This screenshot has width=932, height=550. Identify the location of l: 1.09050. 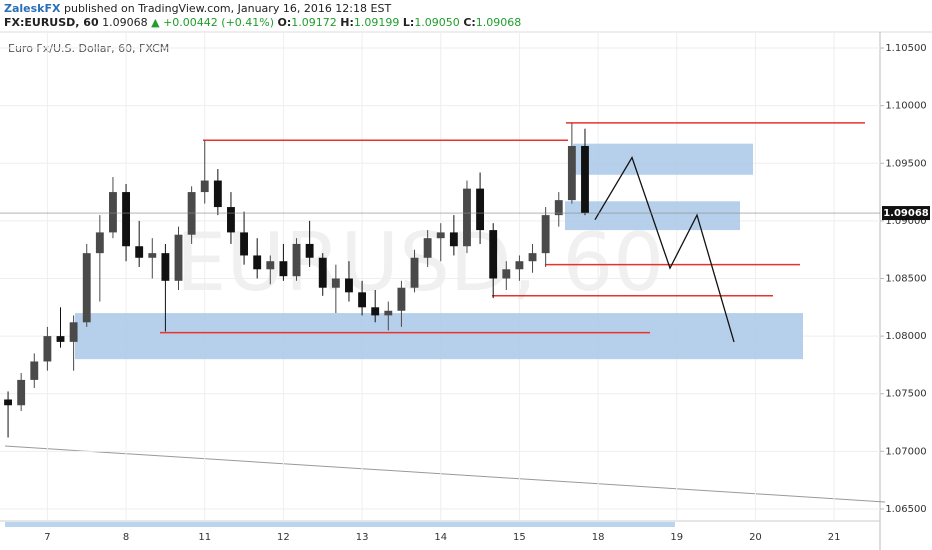
(437, 22).